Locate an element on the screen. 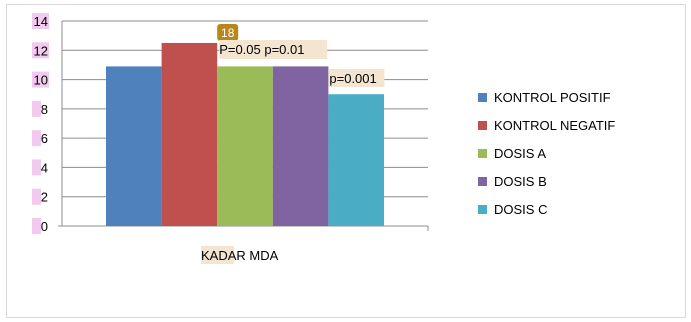 Image resolution: width=691 pixels, height=322 pixels. y-tick-label: 12 is located at coordinates (41, 50).